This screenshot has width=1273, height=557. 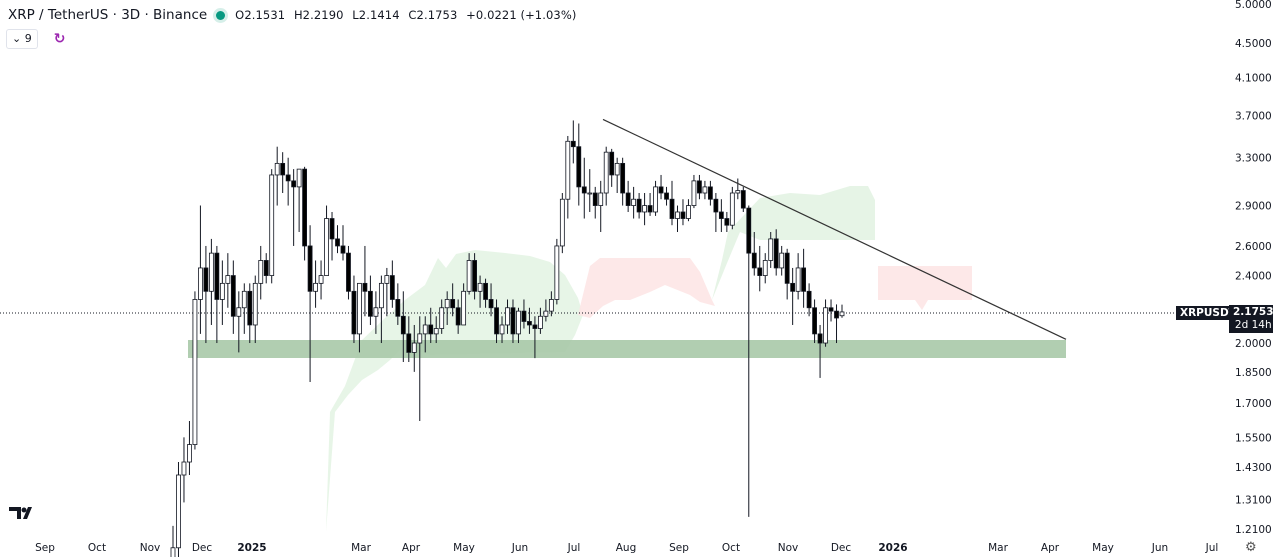 I want to click on symbol-title: XRP / TetherUS · 3D · Binance, so click(x=108, y=15).